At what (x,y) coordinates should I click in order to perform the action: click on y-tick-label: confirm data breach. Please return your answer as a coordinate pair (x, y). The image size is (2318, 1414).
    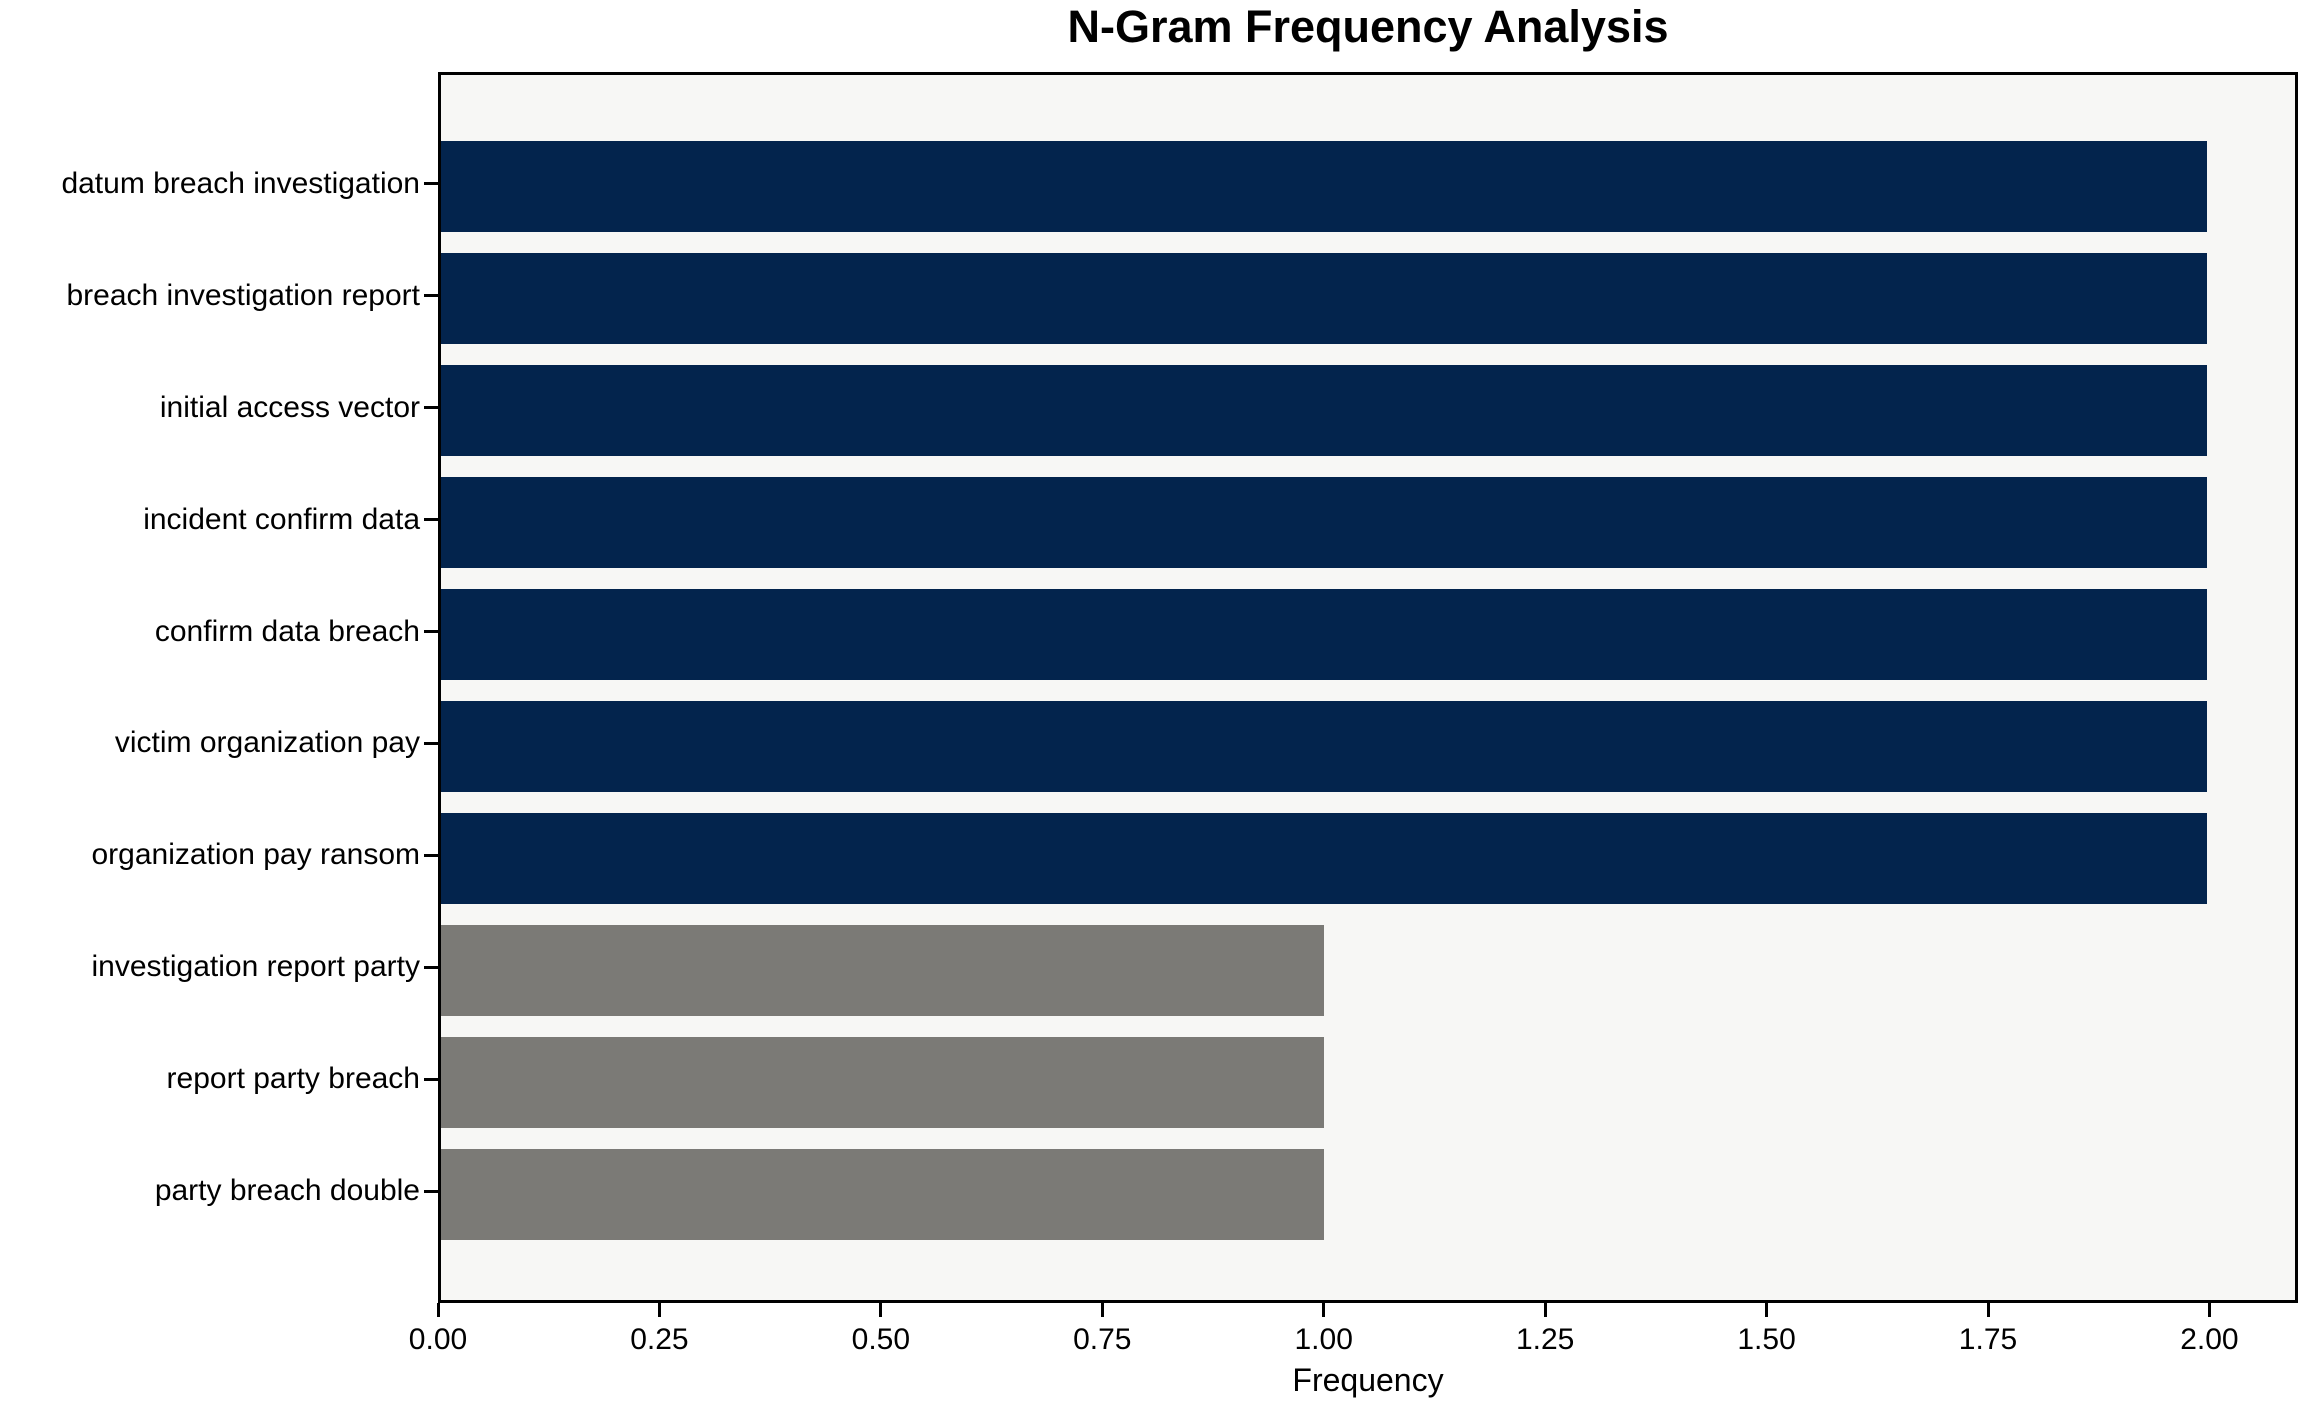
    Looking at the image, I should click on (287, 631).